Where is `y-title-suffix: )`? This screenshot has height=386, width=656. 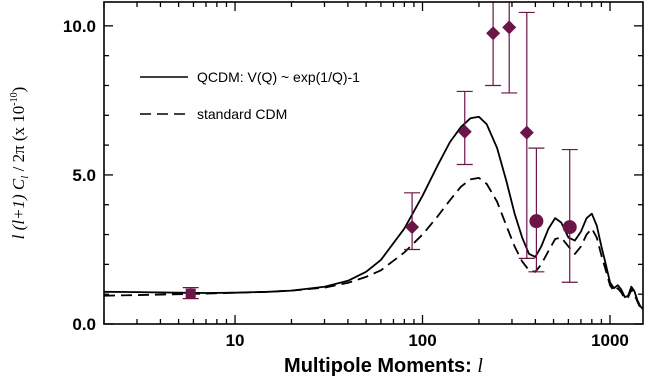 y-title-suffix: ) is located at coordinates (18, 90).